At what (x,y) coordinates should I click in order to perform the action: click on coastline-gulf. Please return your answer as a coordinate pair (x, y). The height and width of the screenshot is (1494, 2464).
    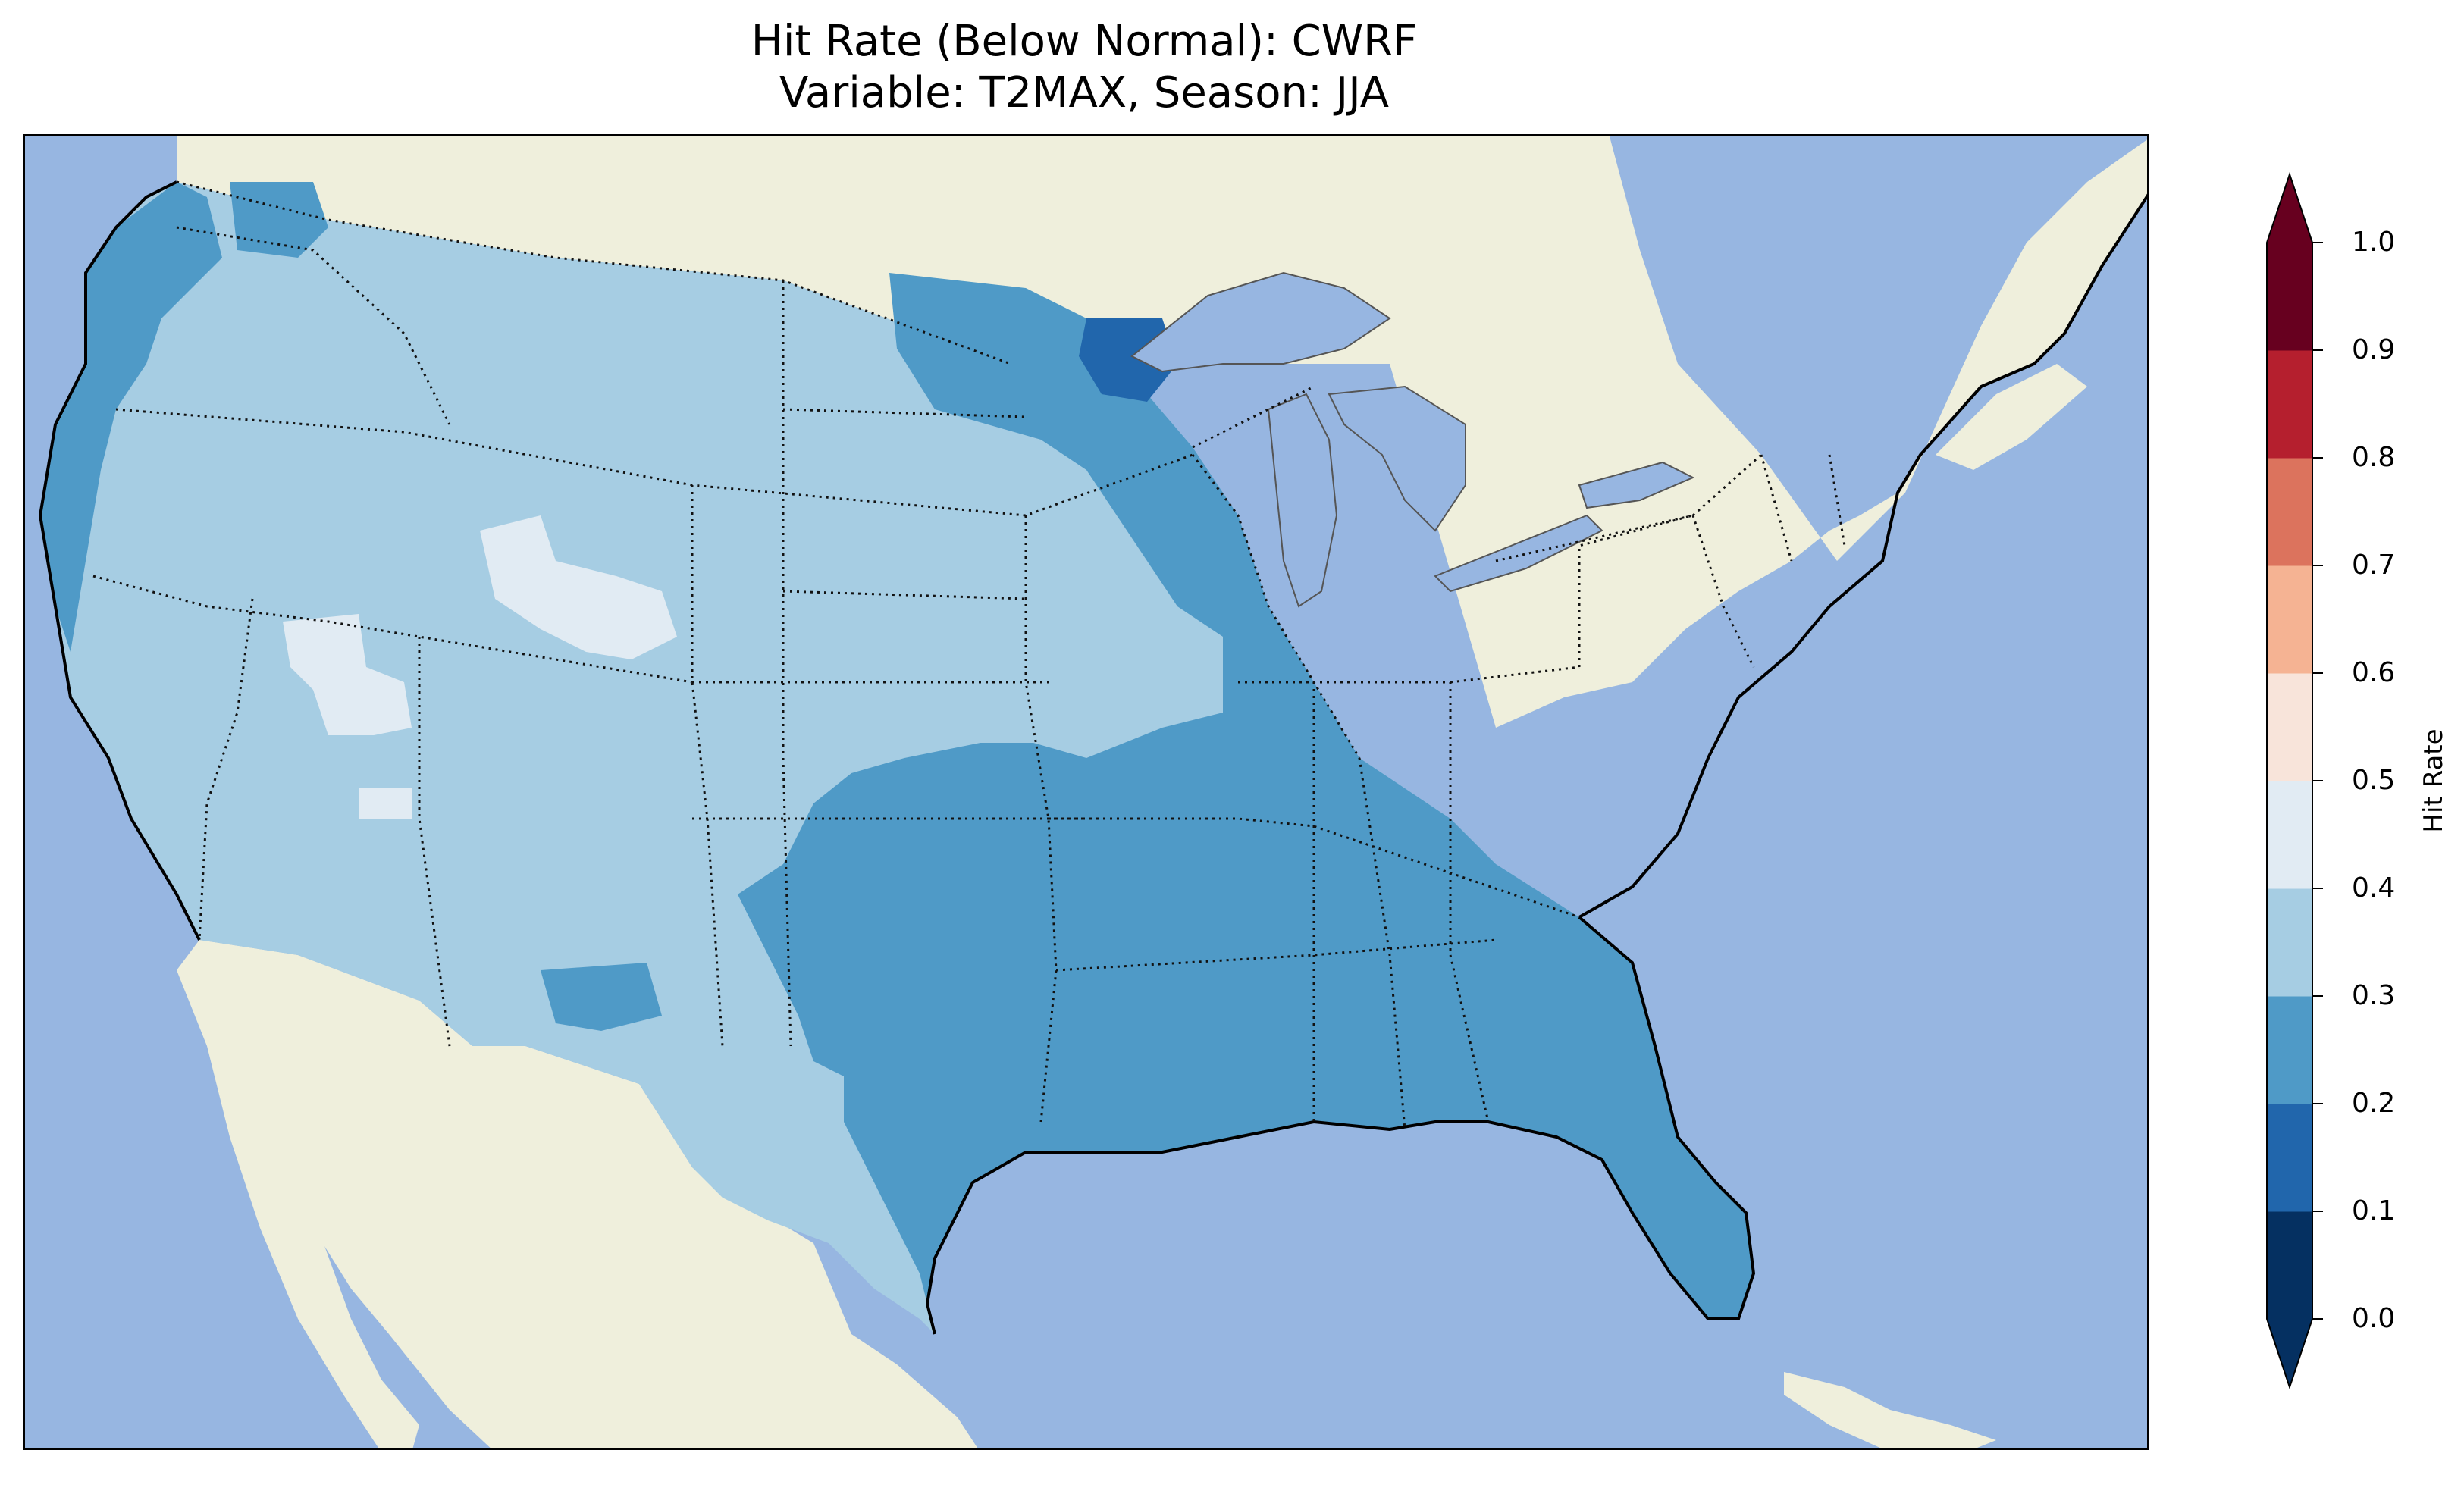
    Looking at the image, I should click on (1340, 1125).